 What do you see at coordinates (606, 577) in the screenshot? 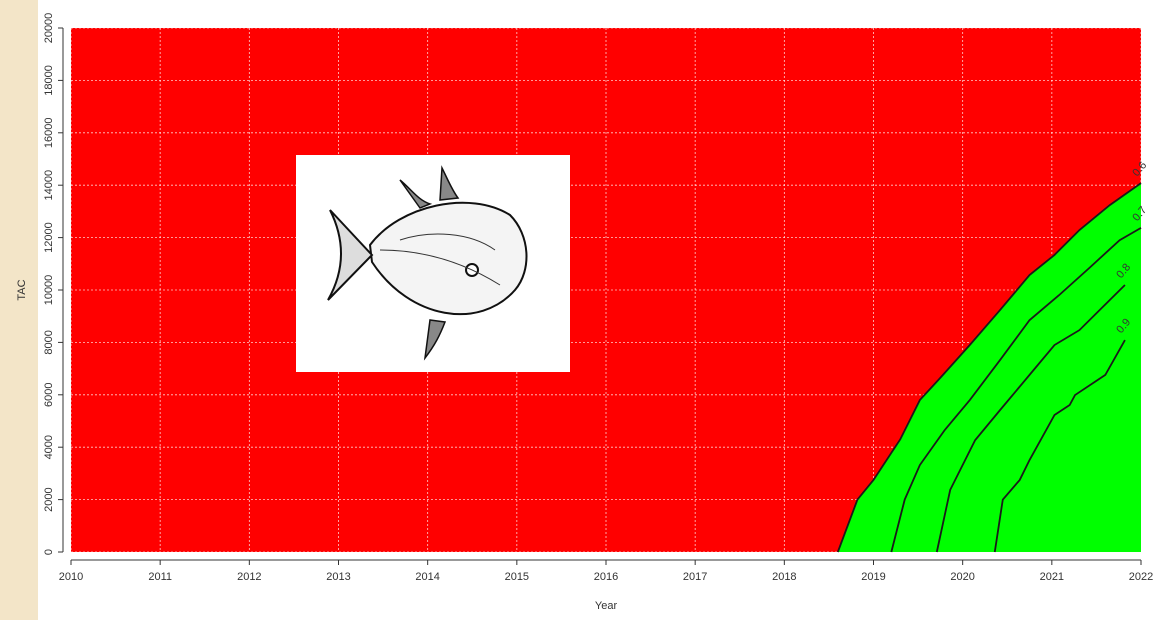
I see `x-tick-label: 2016` at bounding box center [606, 577].